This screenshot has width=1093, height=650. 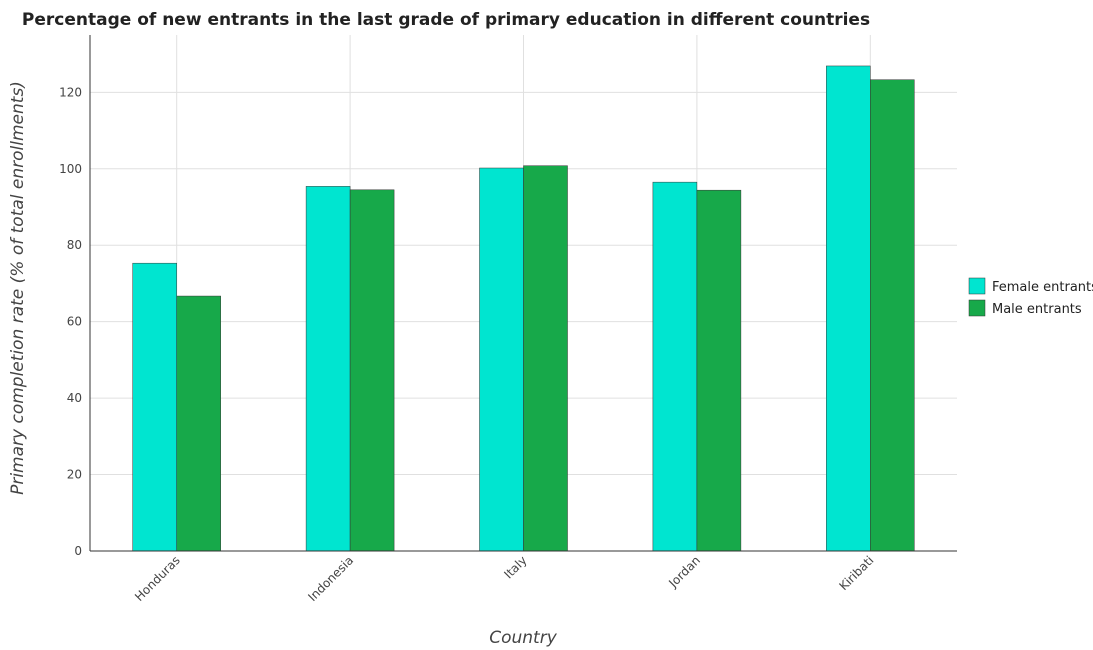 What do you see at coordinates (78, 551) in the screenshot?
I see `y-tick-label: 0` at bounding box center [78, 551].